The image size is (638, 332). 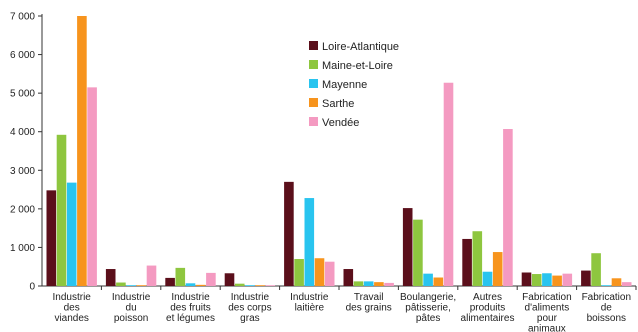 I want to click on x-category-label: Fabrication d'aliments pour animaux, so click(x=546, y=312).